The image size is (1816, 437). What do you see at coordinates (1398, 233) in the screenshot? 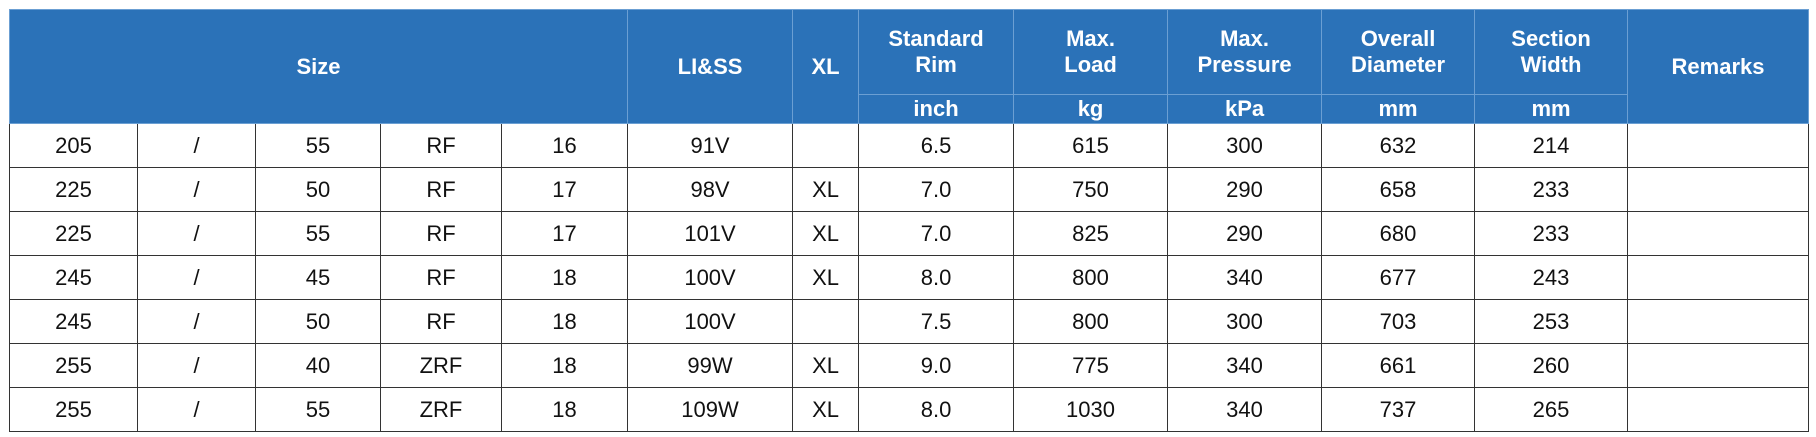
I see `table-cell-text: 680` at bounding box center [1398, 233].